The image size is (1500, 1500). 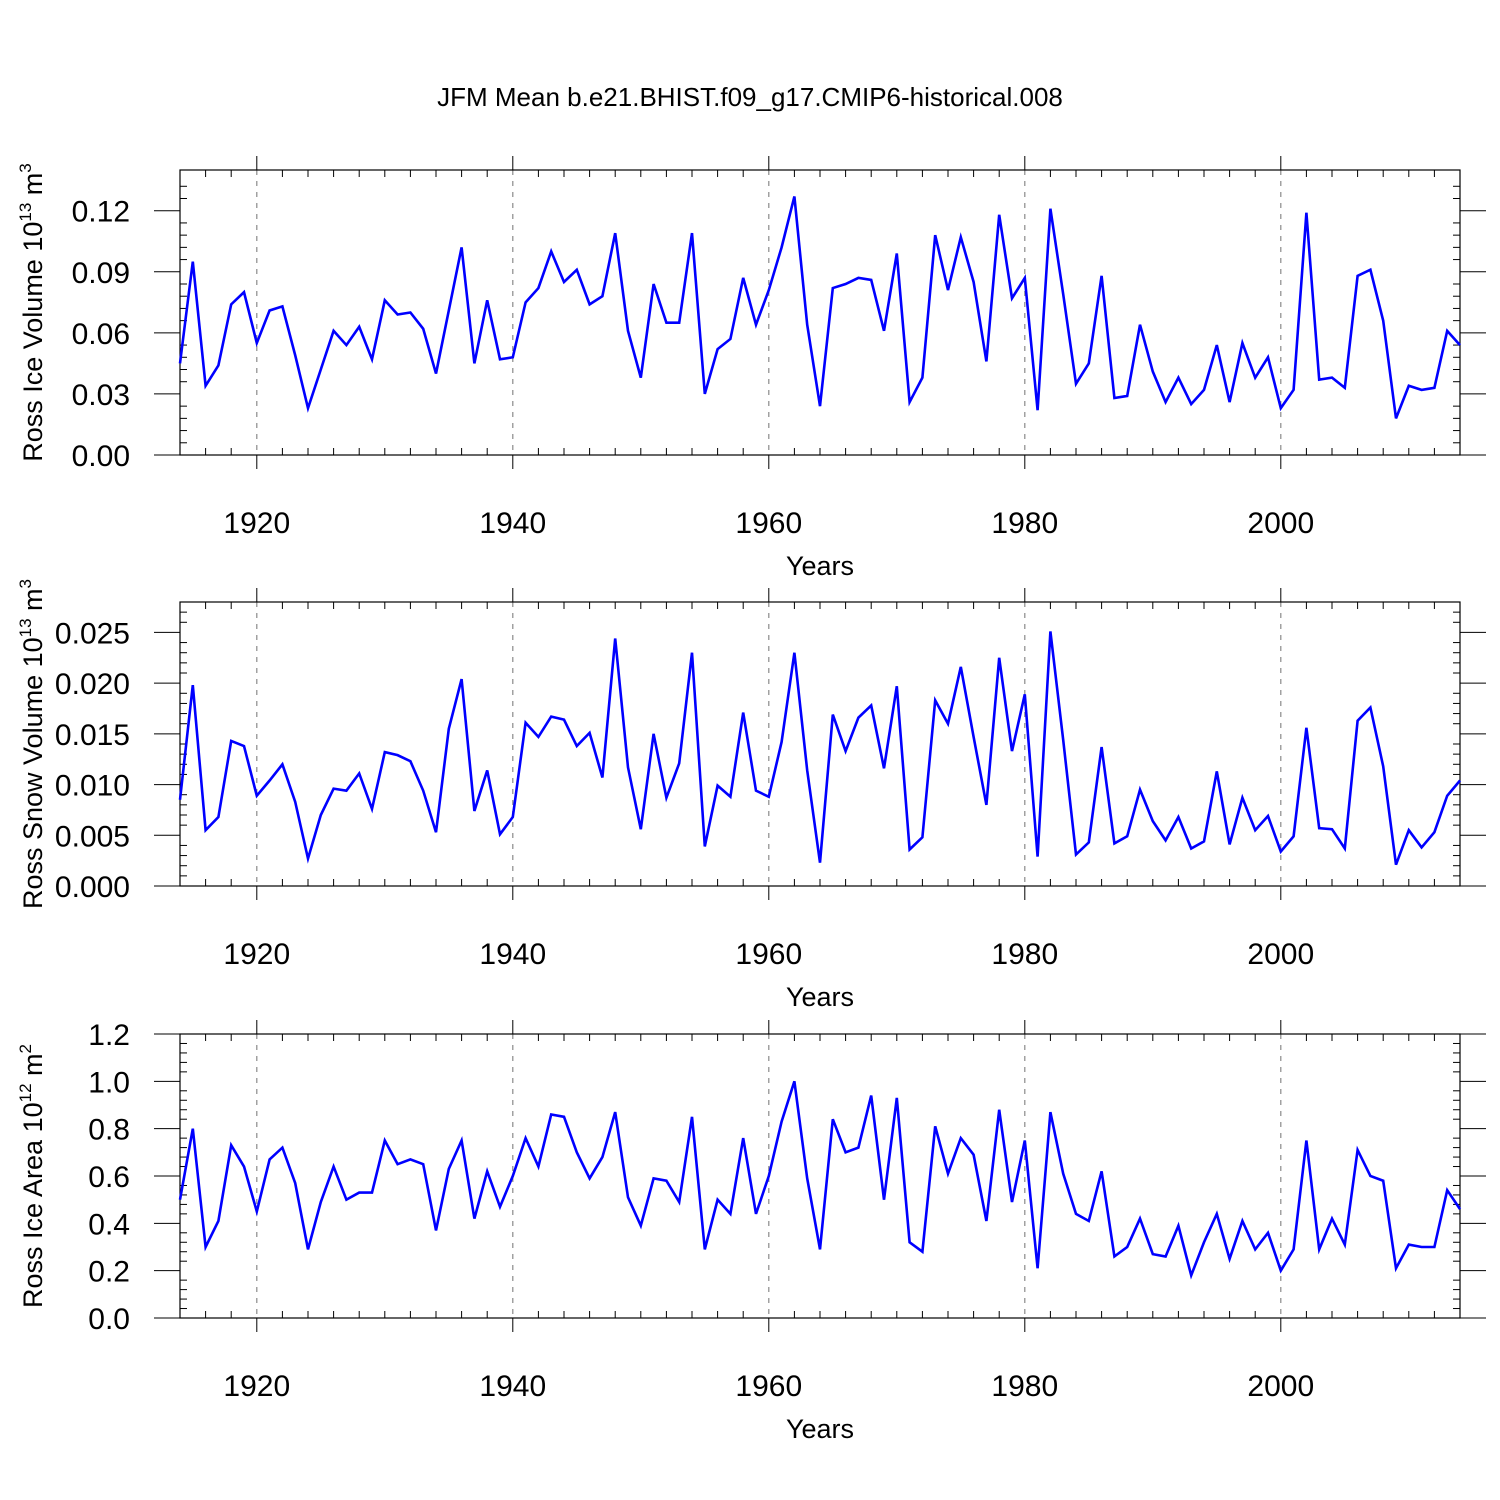 I want to click on y-tick-label: 0.03, so click(x=101, y=395).